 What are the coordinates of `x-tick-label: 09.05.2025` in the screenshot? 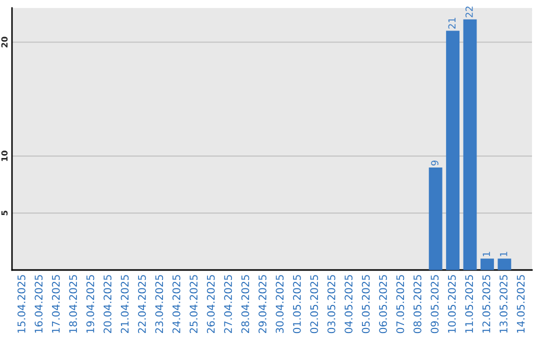 It's located at (434, 304).